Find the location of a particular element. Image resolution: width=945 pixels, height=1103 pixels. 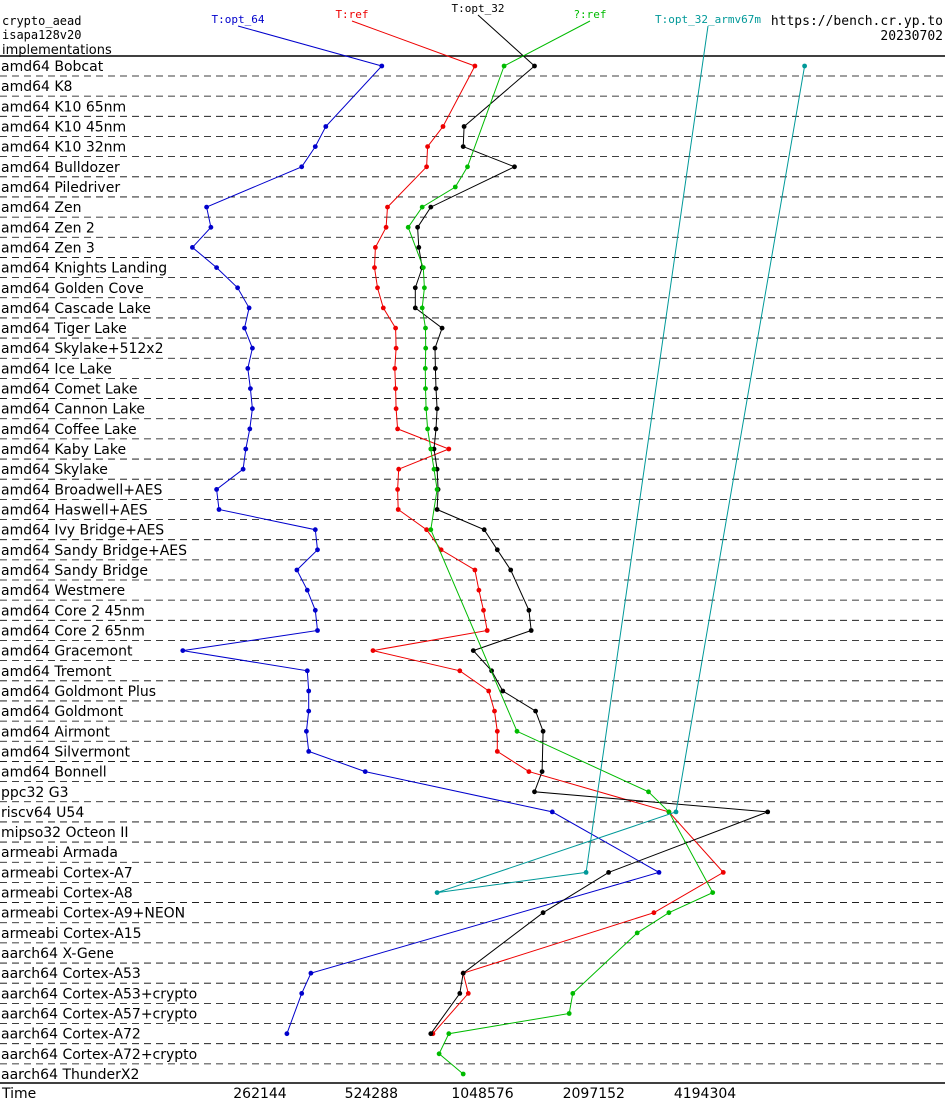

row-label: amd64 Skylake+512x2 is located at coordinates (82, 349).